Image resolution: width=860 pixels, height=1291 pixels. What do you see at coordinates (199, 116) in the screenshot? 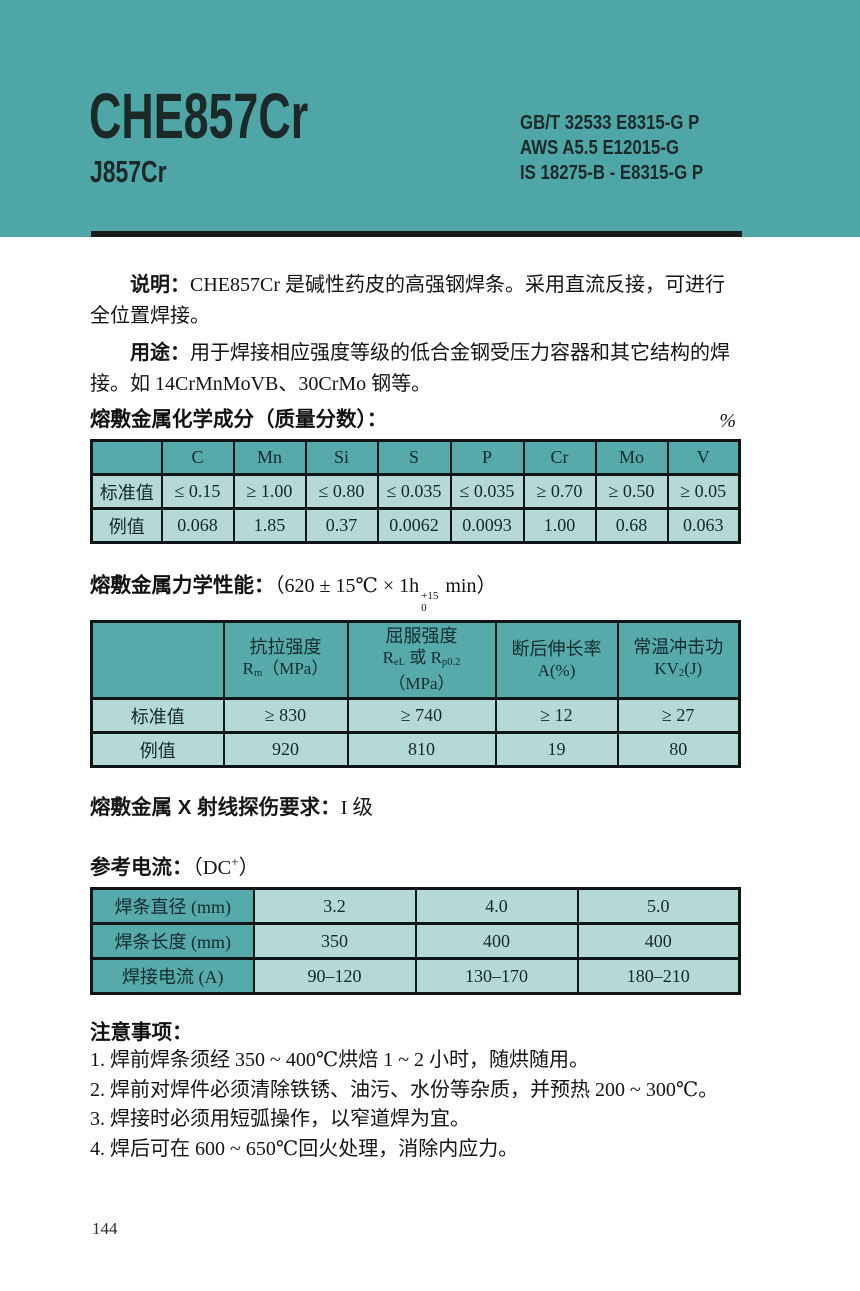
I see `product-title: CHE857Cr` at bounding box center [199, 116].